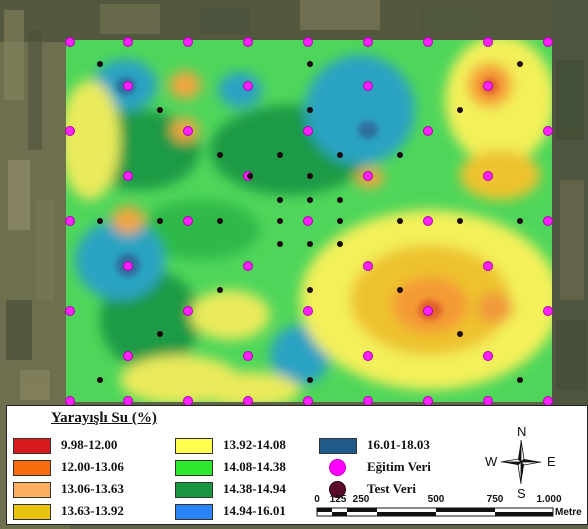 Image resolution: width=588 pixels, height=529 pixels. I want to click on dark-dot-icon, so click(337, 489).